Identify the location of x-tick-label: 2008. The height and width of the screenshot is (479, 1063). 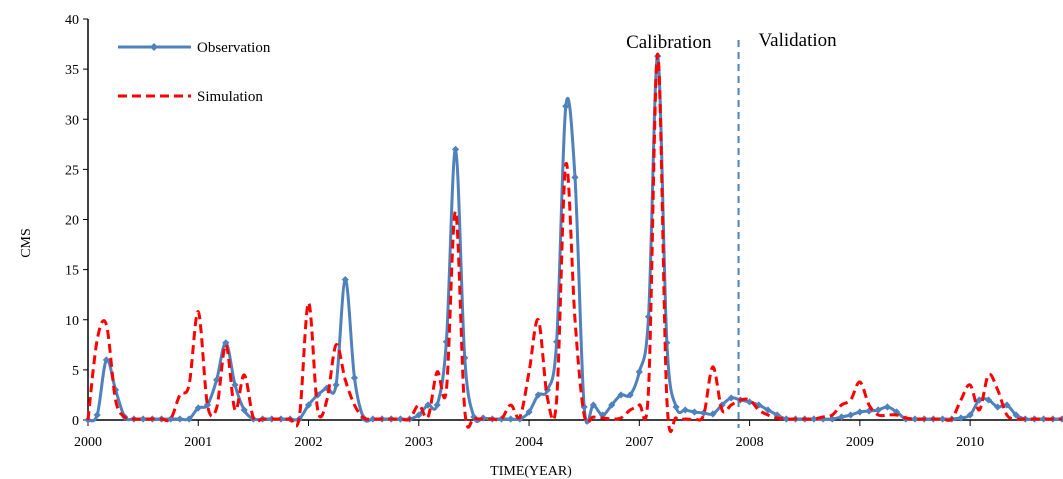
(750, 442).